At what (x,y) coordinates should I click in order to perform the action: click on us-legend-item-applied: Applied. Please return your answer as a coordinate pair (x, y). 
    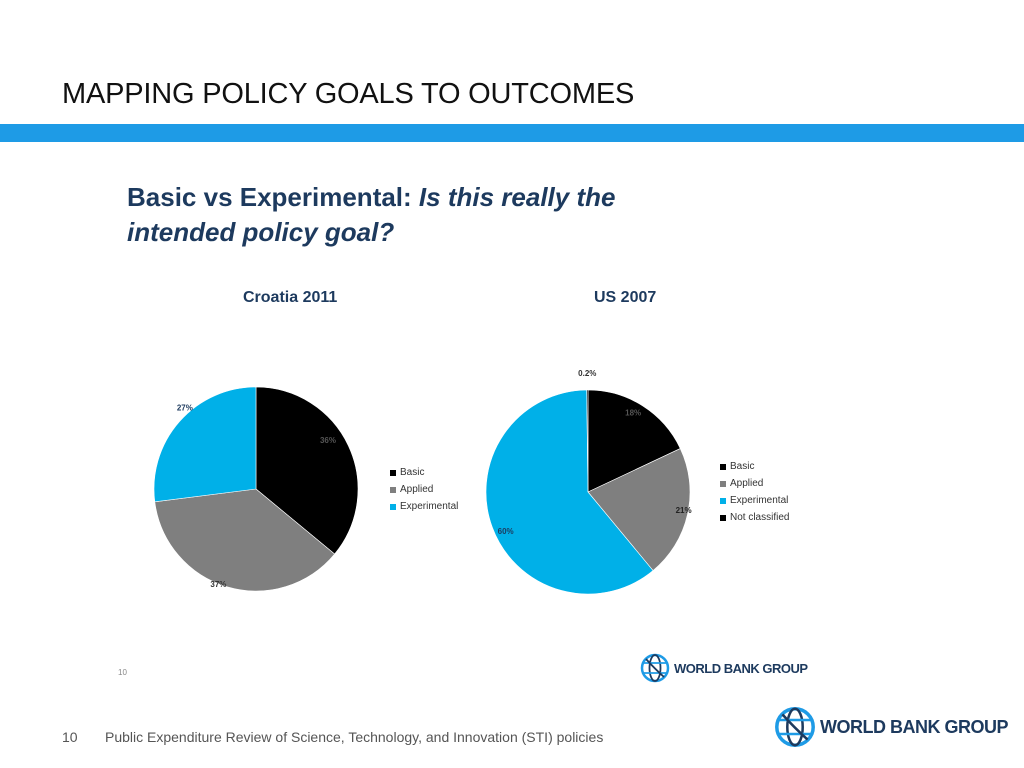
    Looking at the image, I should click on (754, 483).